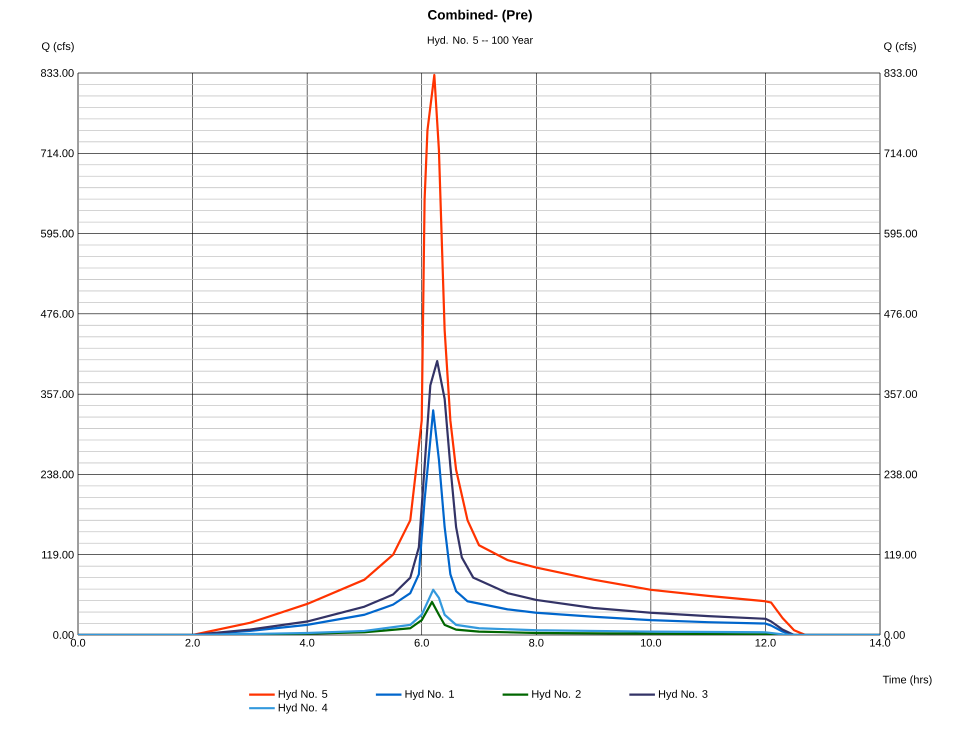  I want to click on y2-tick-label: 833.00, so click(901, 73).